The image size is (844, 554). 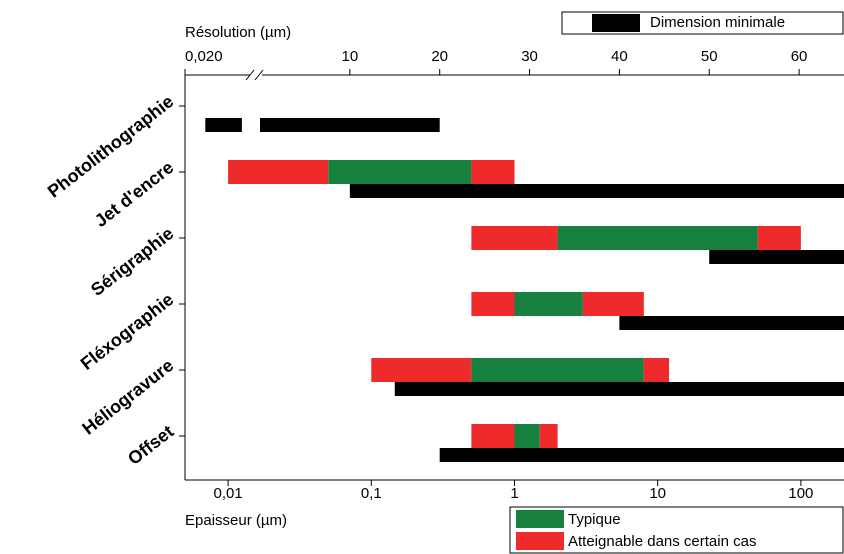 I want to click on x2-tick-label: 20, so click(x=439, y=56).